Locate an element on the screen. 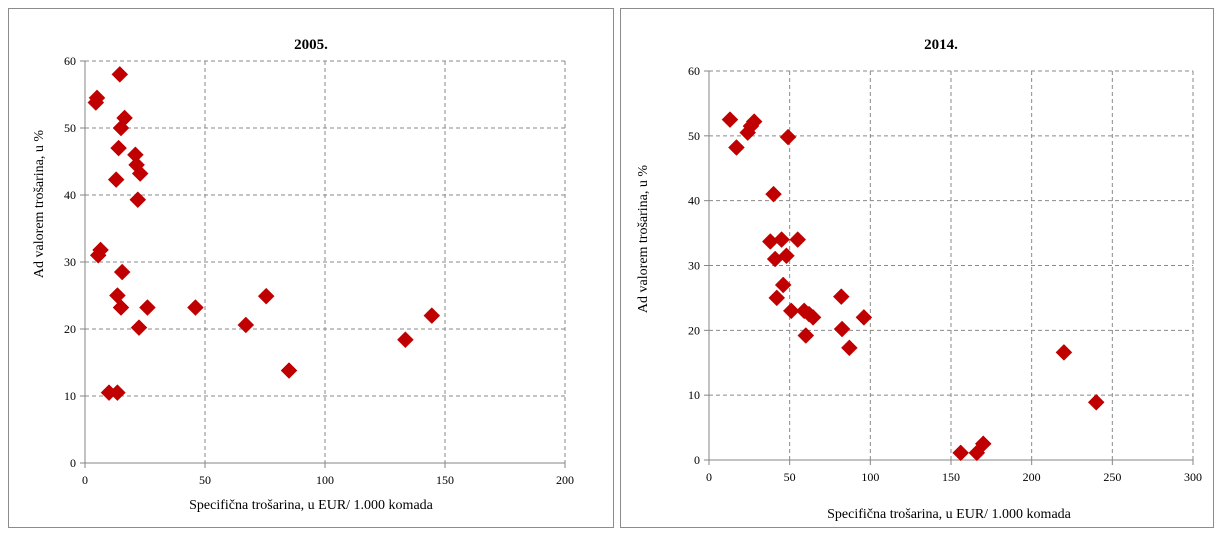 This screenshot has width=1218, height=534. chart-title: 2005. is located at coordinates (311, 45).